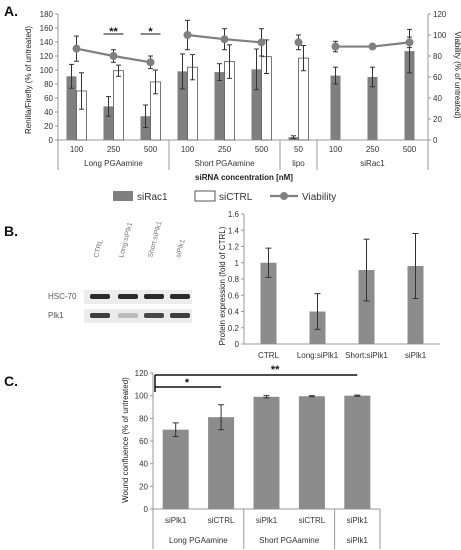 The height and width of the screenshot is (550, 461). Describe the element at coordinates (205, 196) in the screenshot. I see `legend-swatch-sictrl` at that location.